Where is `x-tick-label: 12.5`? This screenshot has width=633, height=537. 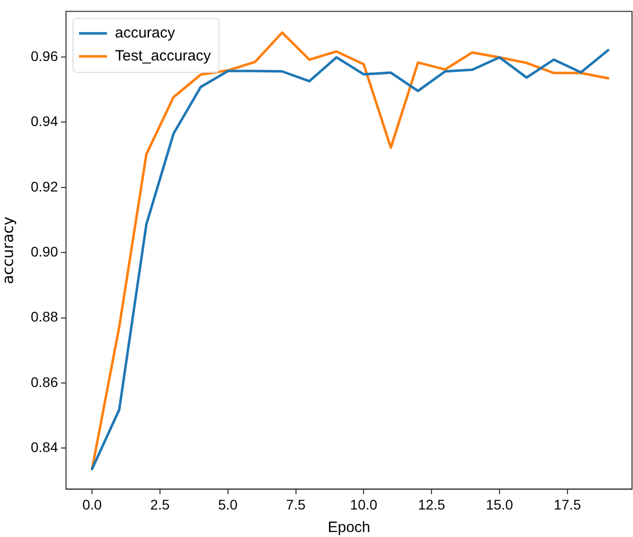 x-tick-label: 12.5 is located at coordinates (432, 504).